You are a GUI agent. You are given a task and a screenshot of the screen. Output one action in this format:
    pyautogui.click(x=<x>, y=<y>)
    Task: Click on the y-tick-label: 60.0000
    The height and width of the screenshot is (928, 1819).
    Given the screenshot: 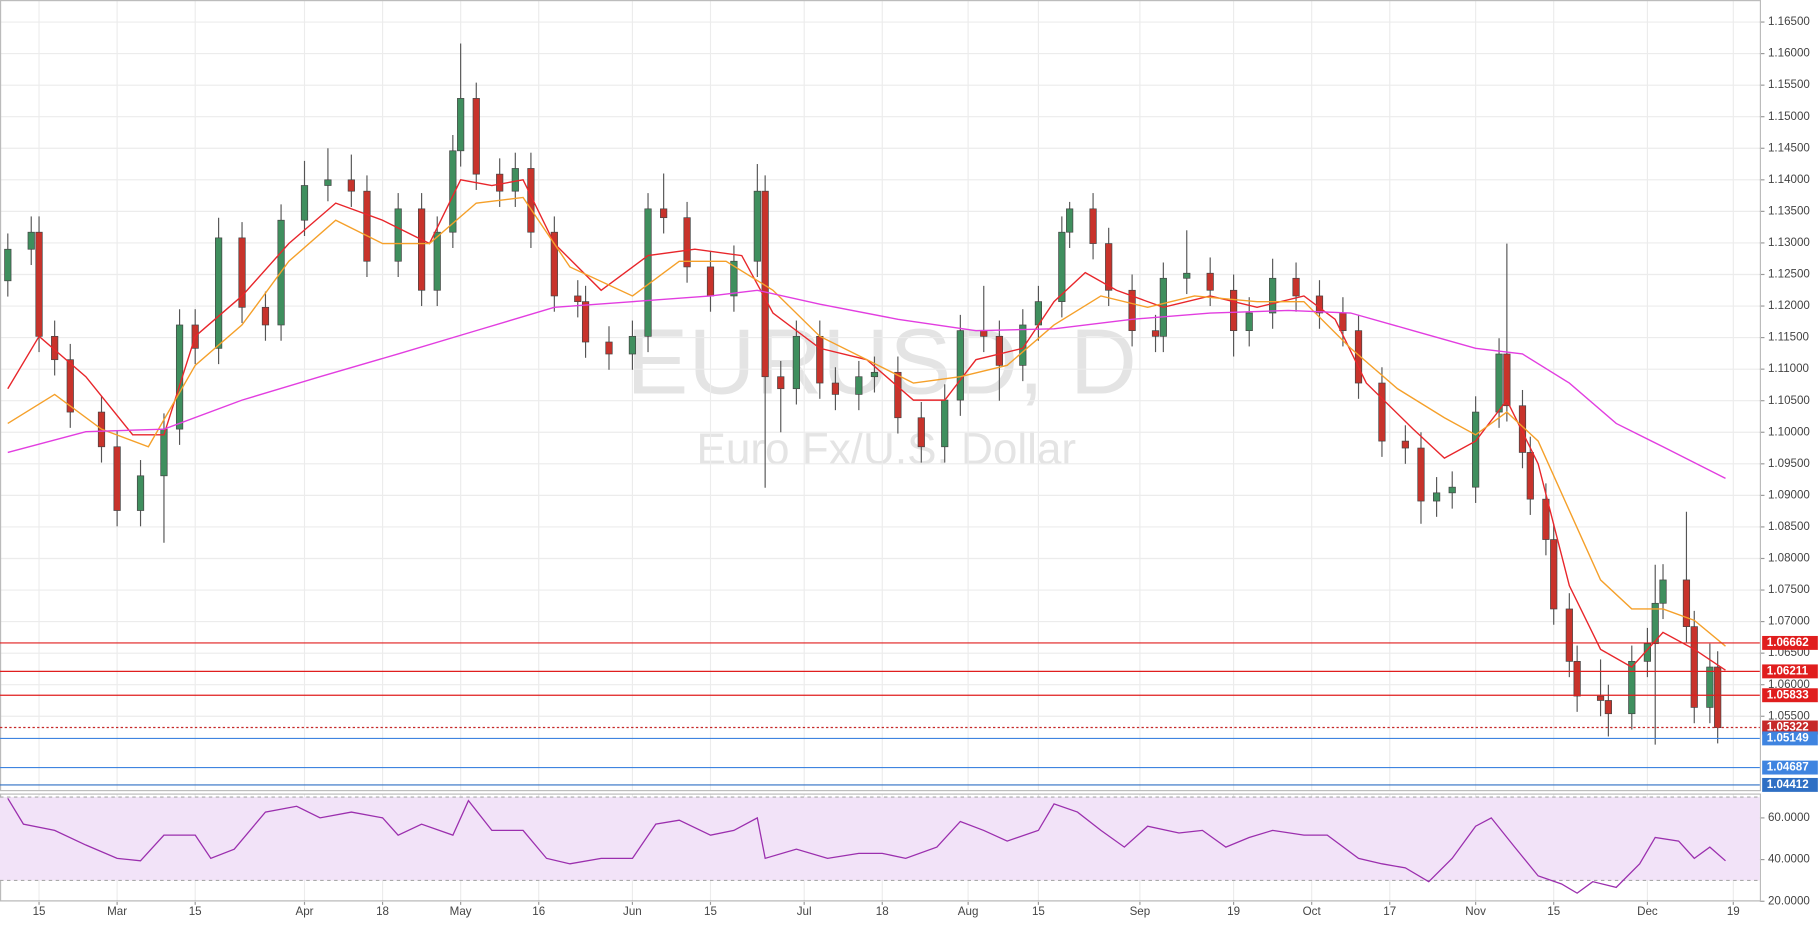 What is the action you would take?
    pyautogui.click(x=1789, y=817)
    